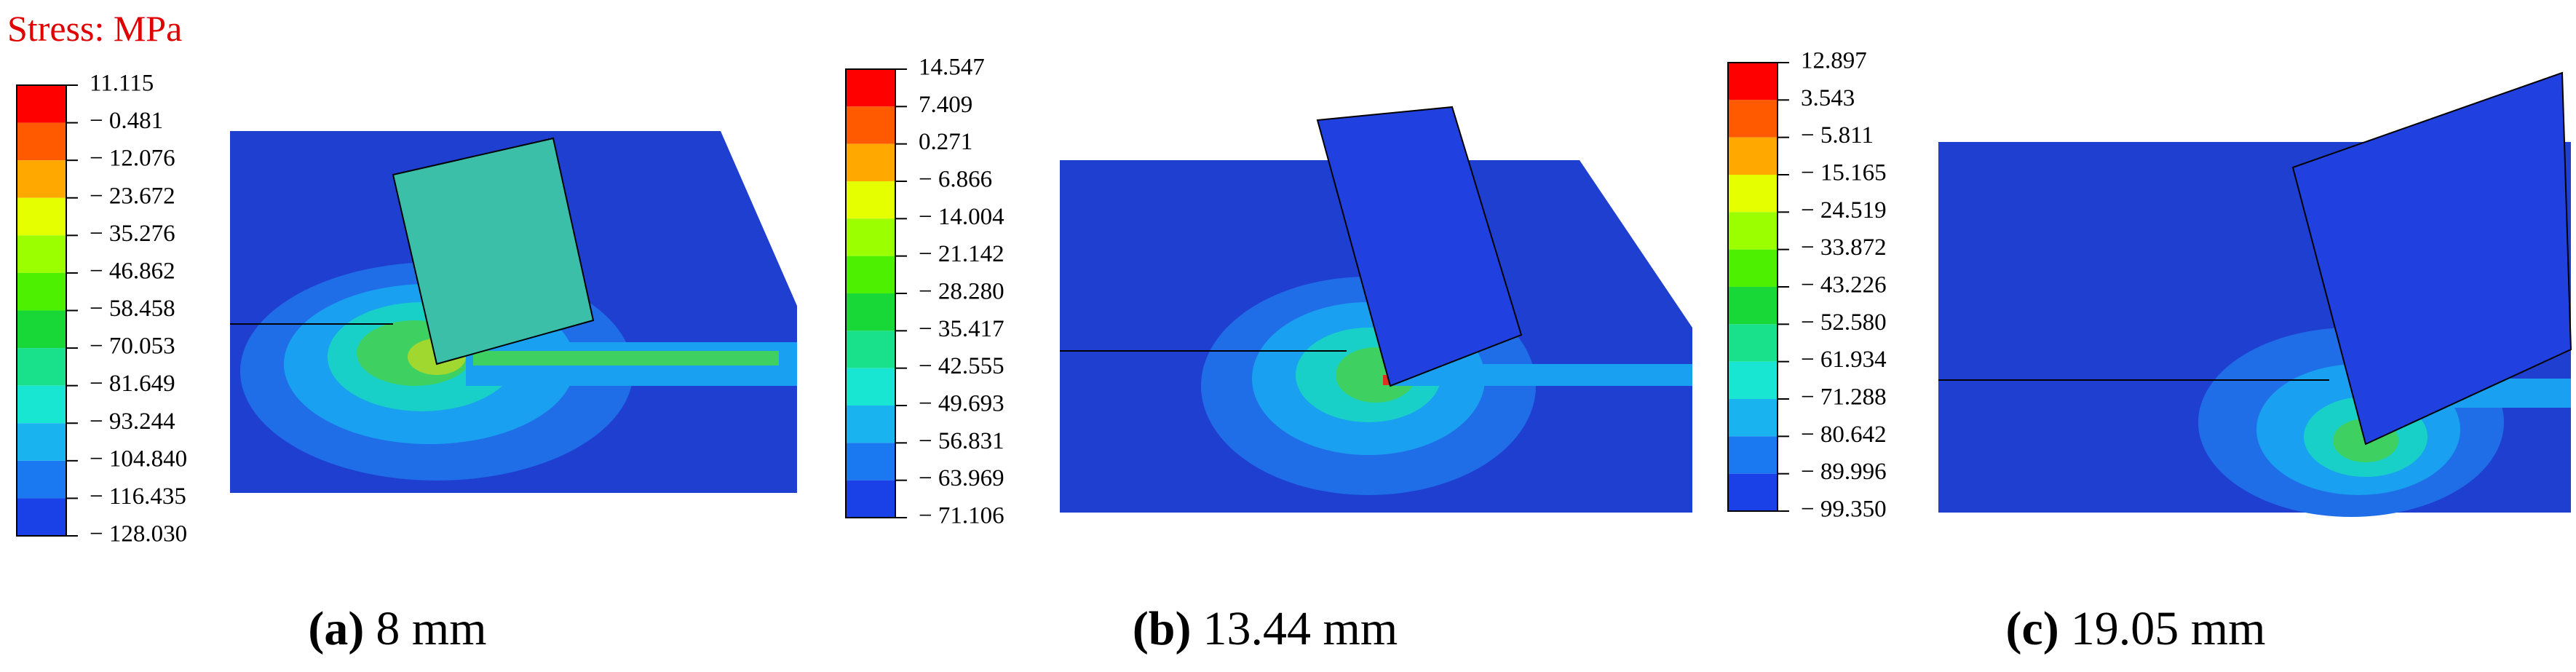 The image size is (2576, 672). Describe the element at coordinates (1844, 247) in the screenshot. I see `legend-label: − 33.872` at that location.